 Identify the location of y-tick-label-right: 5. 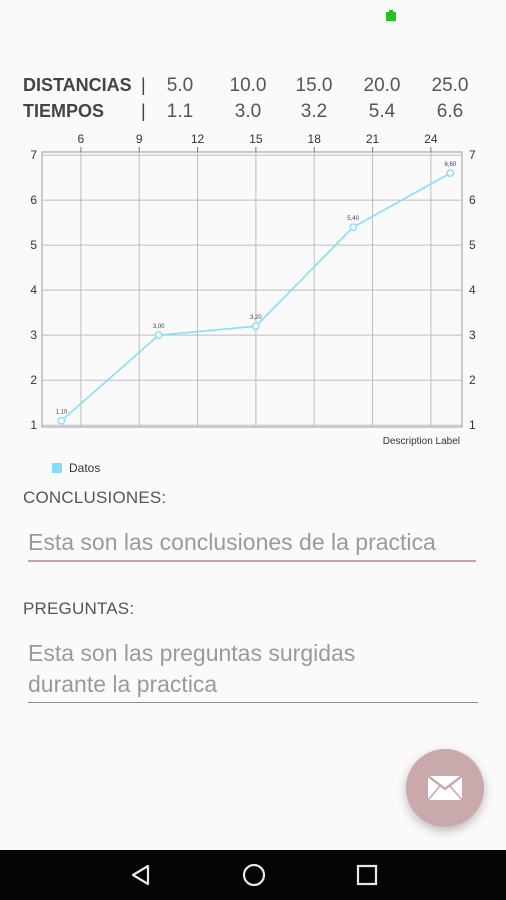
(472, 245).